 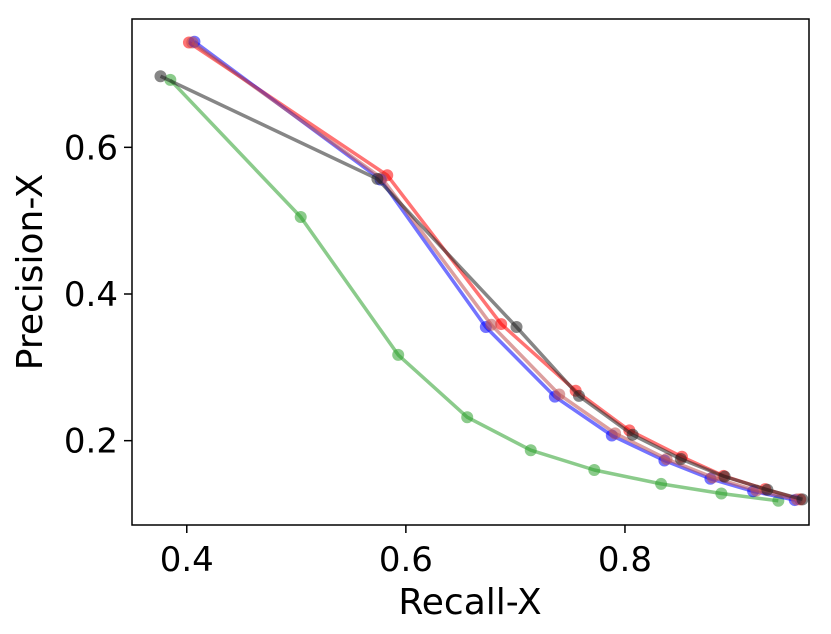 I want to click on y-axis-title: Precision-X, so click(x=30, y=272).